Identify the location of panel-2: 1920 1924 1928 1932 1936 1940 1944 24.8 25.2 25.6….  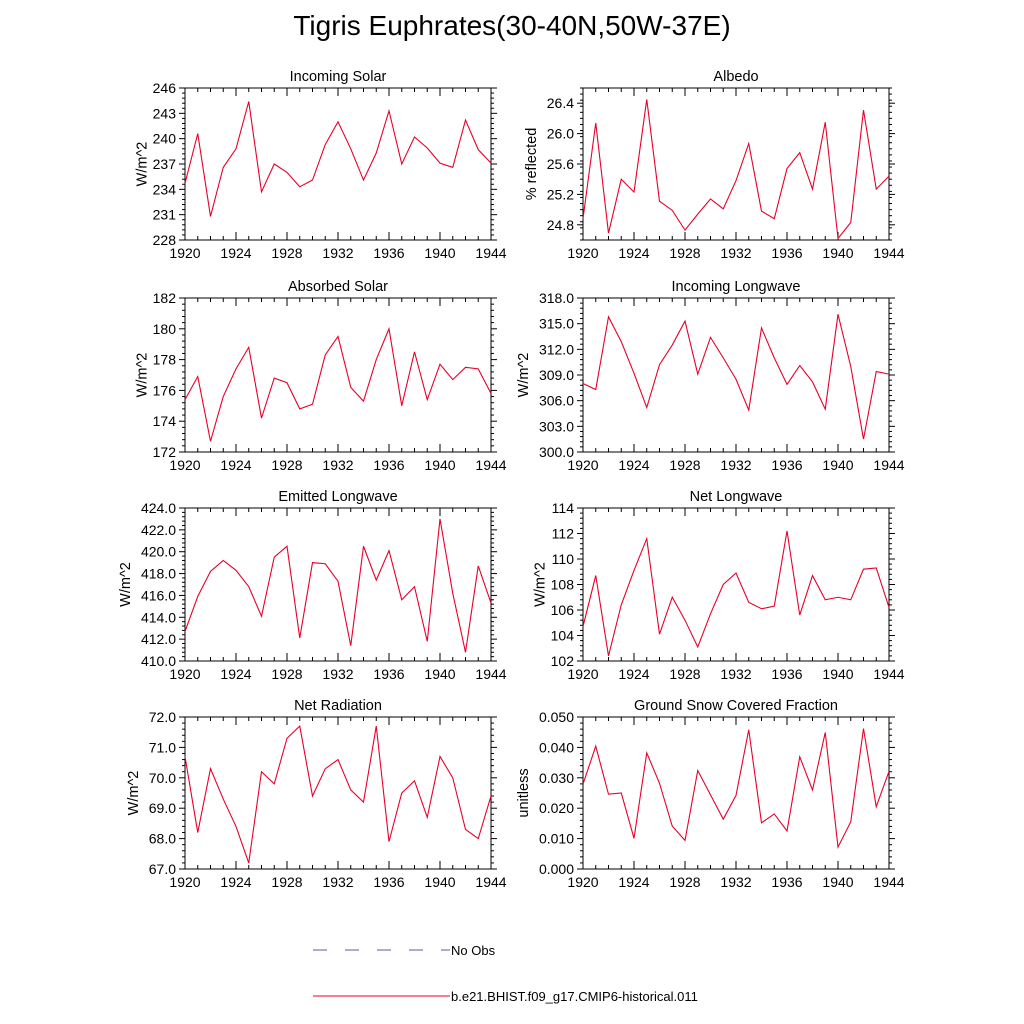
(714, 165).